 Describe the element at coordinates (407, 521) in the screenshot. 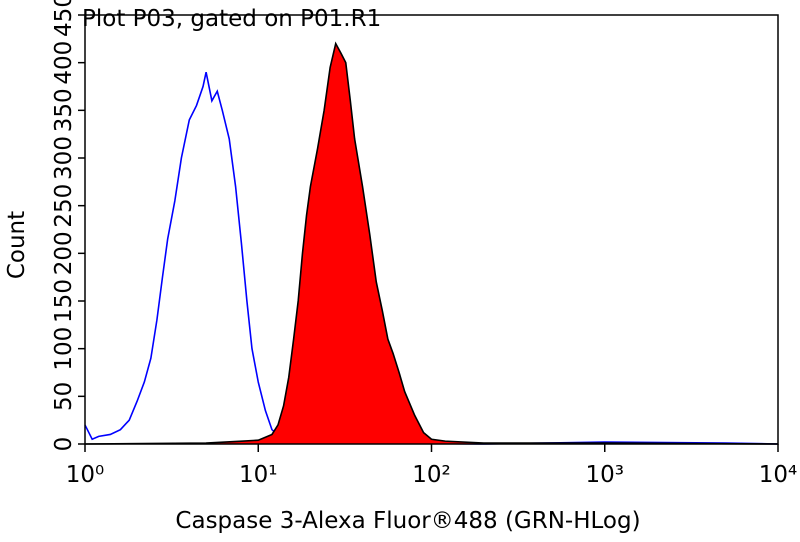

I see `x-axis-label: Caspase 3-Alexa Fluor®488 (GRN-HLog)` at that location.